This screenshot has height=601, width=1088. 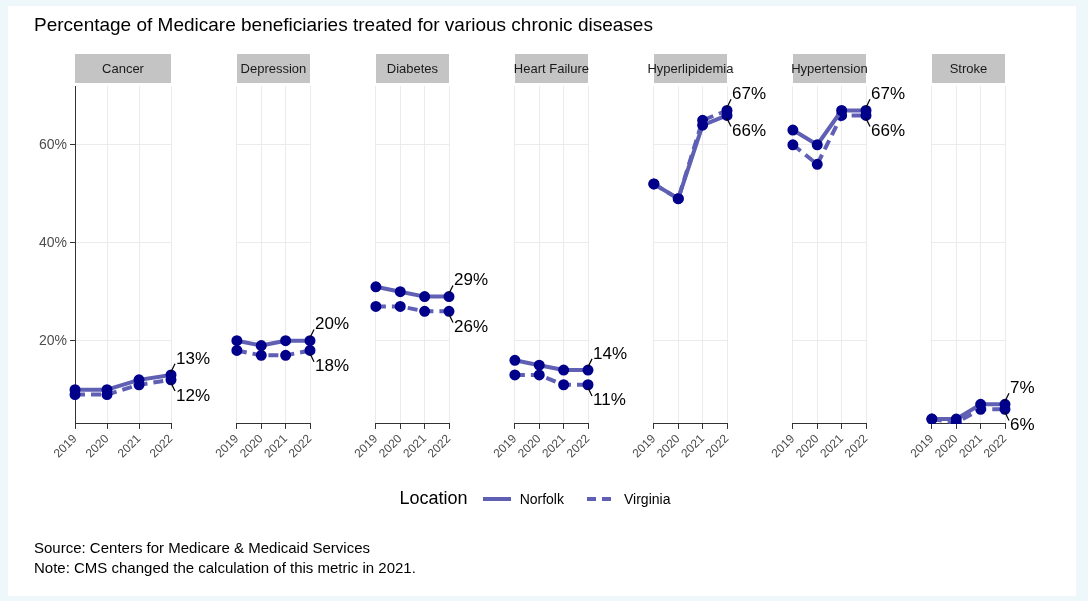 What do you see at coordinates (433, 498) in the screenshot?
I see `legend-title: Location` at bounding box center [433, 498].